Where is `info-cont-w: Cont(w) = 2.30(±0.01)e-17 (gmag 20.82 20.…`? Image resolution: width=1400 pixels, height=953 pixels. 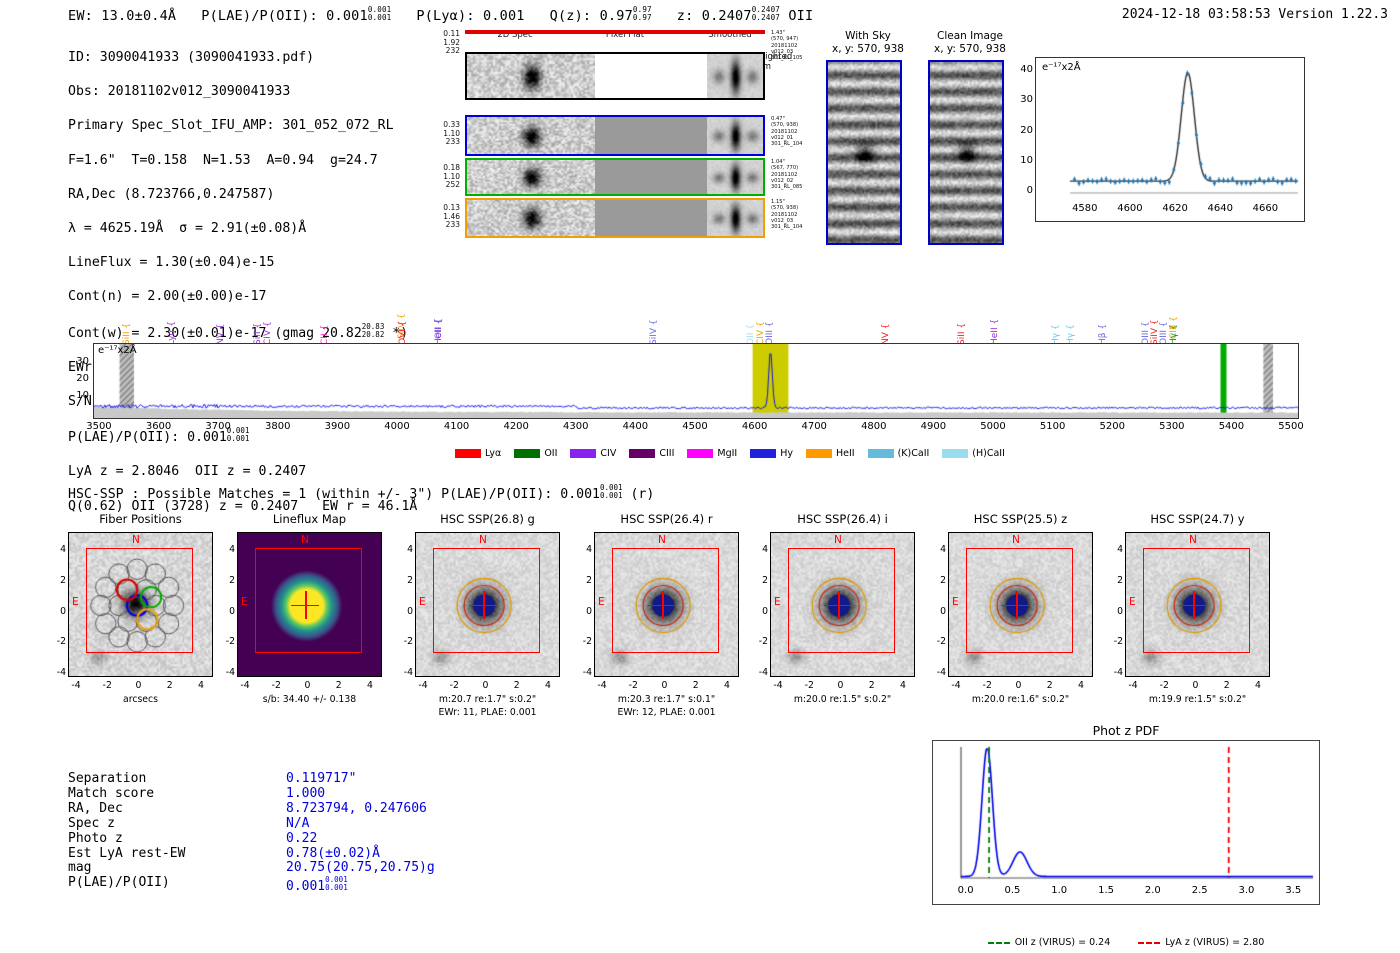
info-cont-w: Cont(w) = 2.30(±0.01)e-17 (gmag 20.82 20.… is located at coordinates (238, 331).